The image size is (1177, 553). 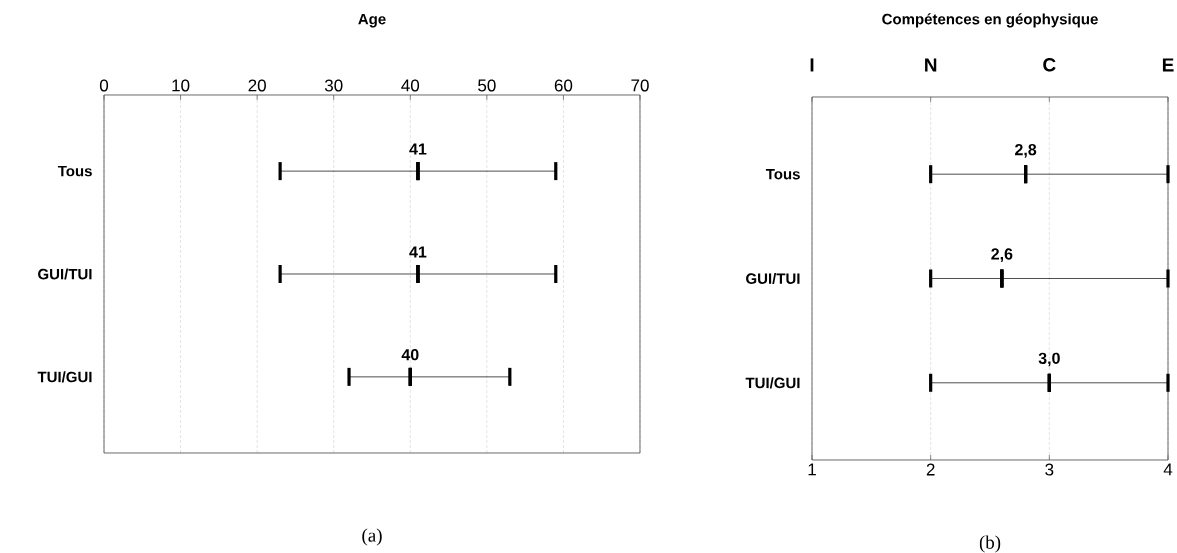 What do you see at coordinates (1049, 469) in the screenshot?
I see `x-tick-label: 3` at bounding box center [1049, 469].